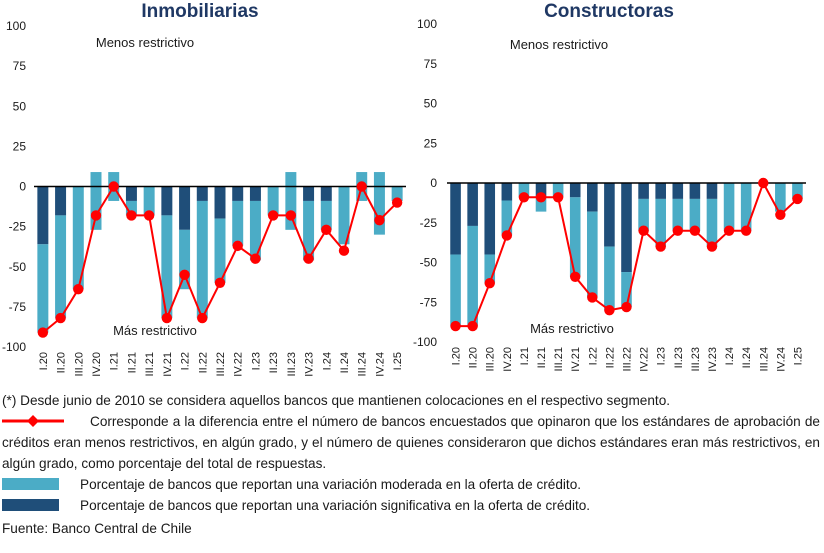 The height and width of the screenshot is (553, 824). What do you see at coordinates (30, 505) in the screenshot?
I see `significant-swatch-icon` at bounding box center [30, 505].